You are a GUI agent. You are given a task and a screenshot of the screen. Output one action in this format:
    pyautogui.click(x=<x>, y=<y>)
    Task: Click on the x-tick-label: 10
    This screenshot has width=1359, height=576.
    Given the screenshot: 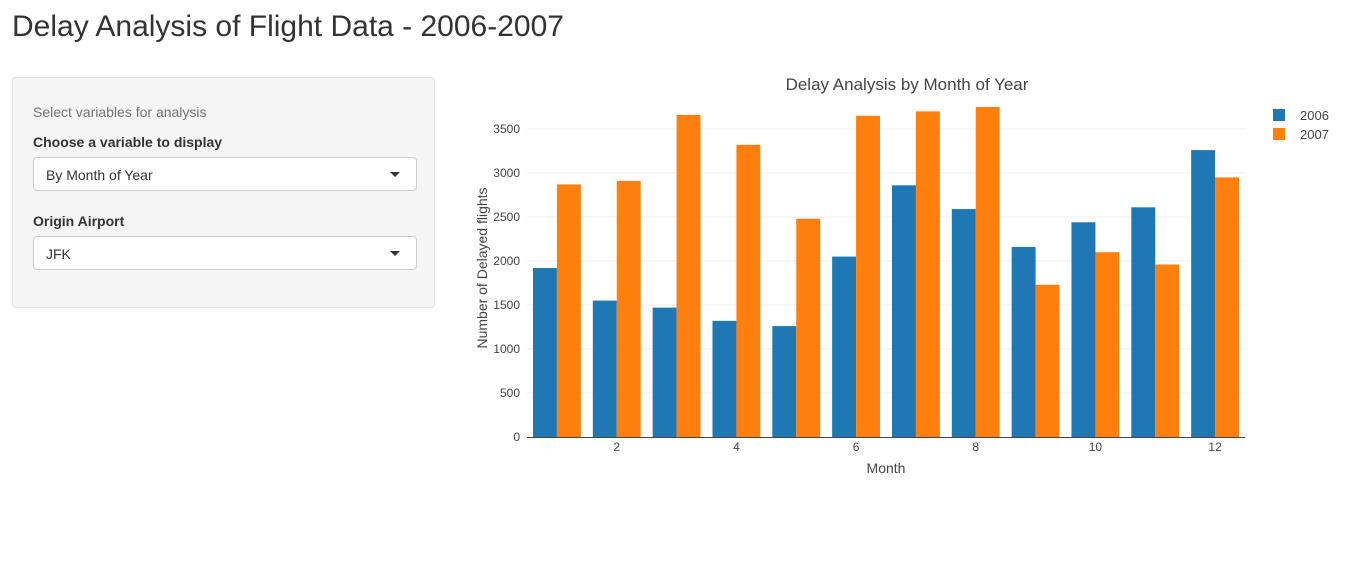 What is the action you would take?
    pyautogui.click(x=1096, y=447)
    